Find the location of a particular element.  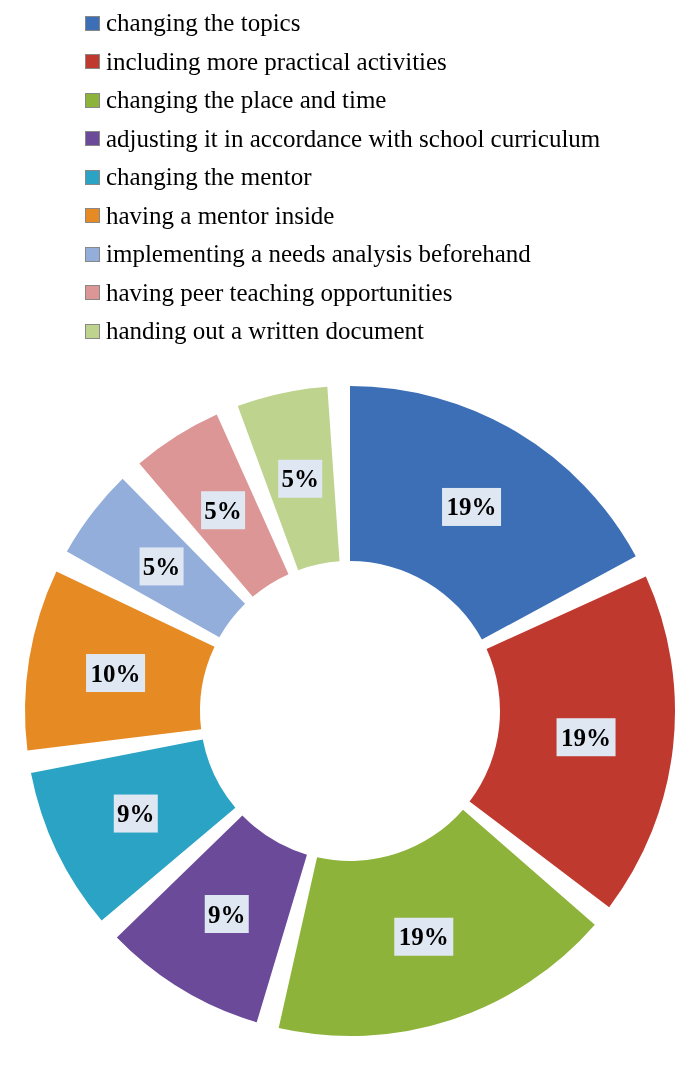

legend-label: having a mentor inside is located at coordinates (220, 215).